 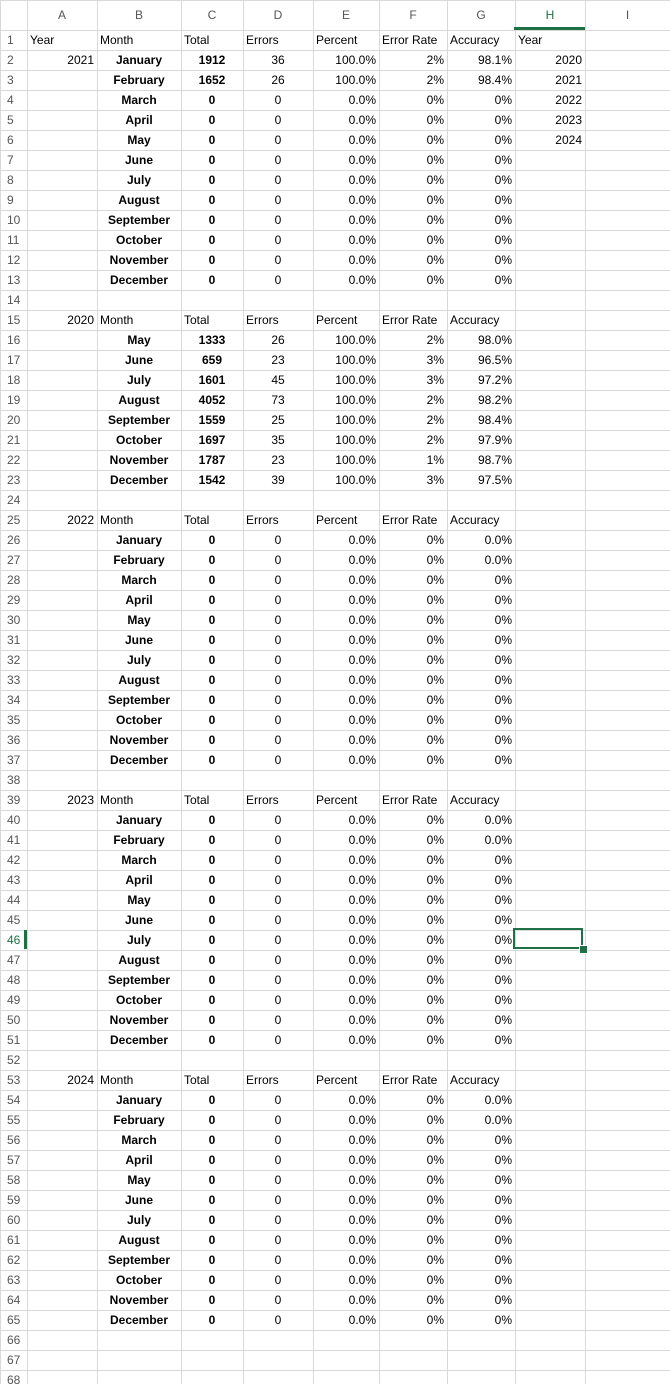 I want to click on month-cell: August, so click(x=139, y=1240).